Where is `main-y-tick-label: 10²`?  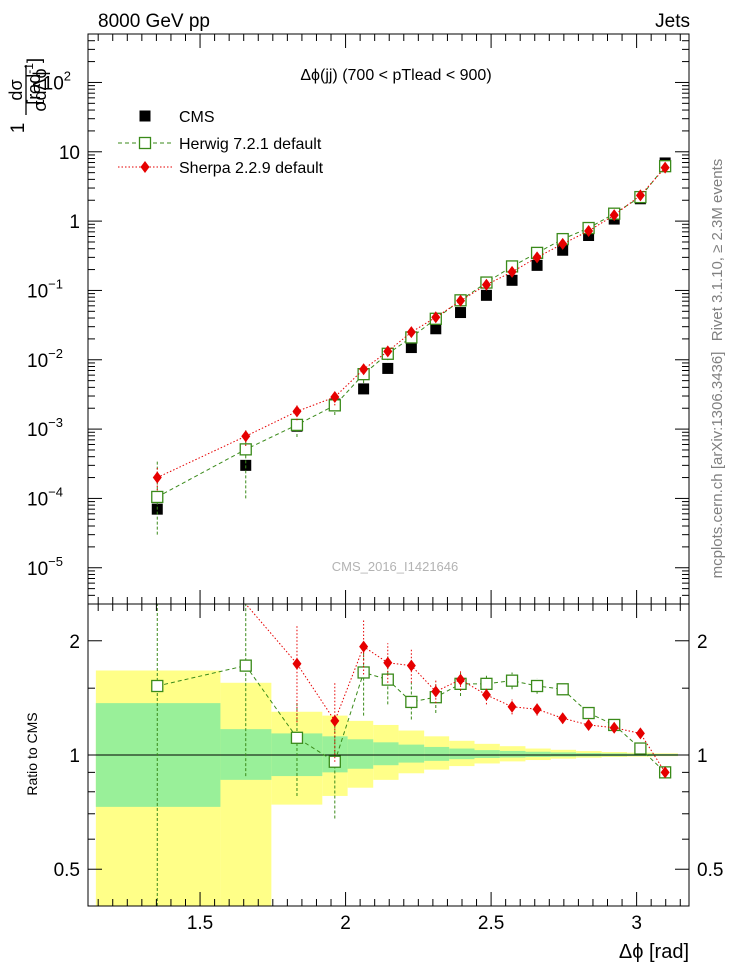 main-y-tick-label: 10² is located at coordinates (57, 81).